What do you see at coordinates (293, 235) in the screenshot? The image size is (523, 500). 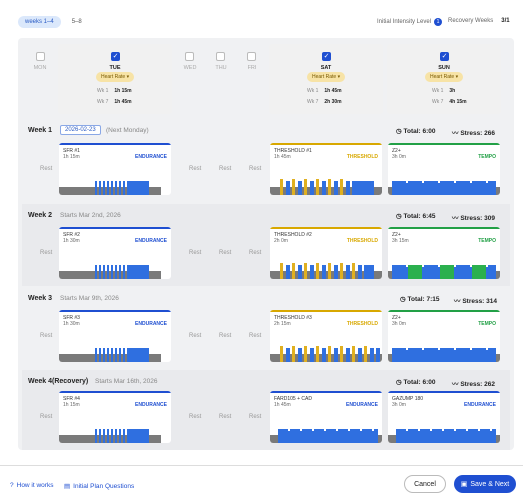 I see `workout-name: THRESHOLD #2` at bounding box center [293, 235].